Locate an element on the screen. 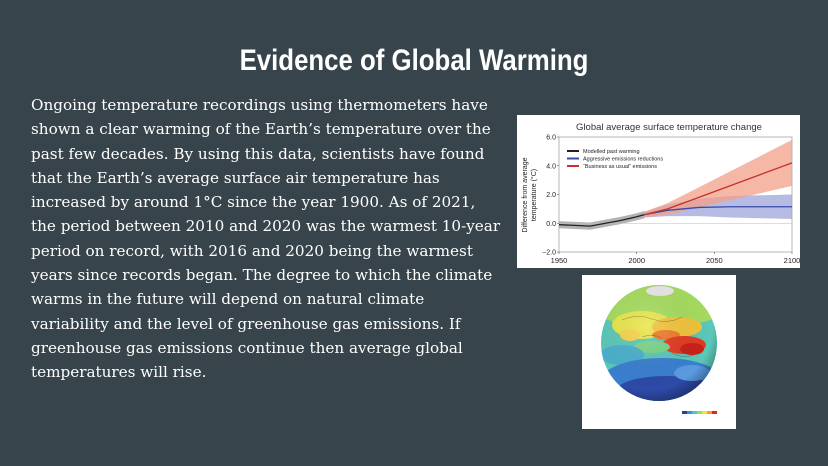 This screenshot has height=466, width=828. y-axis-label: Difference from average temperature (°C) is located at coordinates (530, 194).